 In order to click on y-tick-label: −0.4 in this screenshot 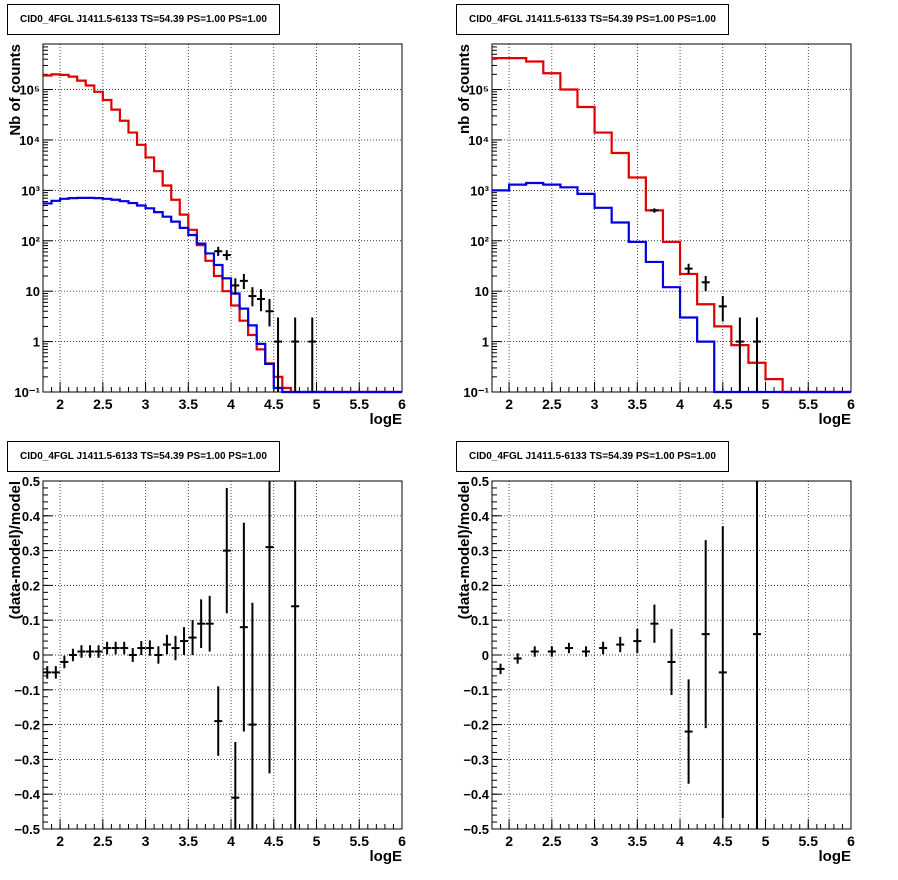, I will do `click(476, 794)`.